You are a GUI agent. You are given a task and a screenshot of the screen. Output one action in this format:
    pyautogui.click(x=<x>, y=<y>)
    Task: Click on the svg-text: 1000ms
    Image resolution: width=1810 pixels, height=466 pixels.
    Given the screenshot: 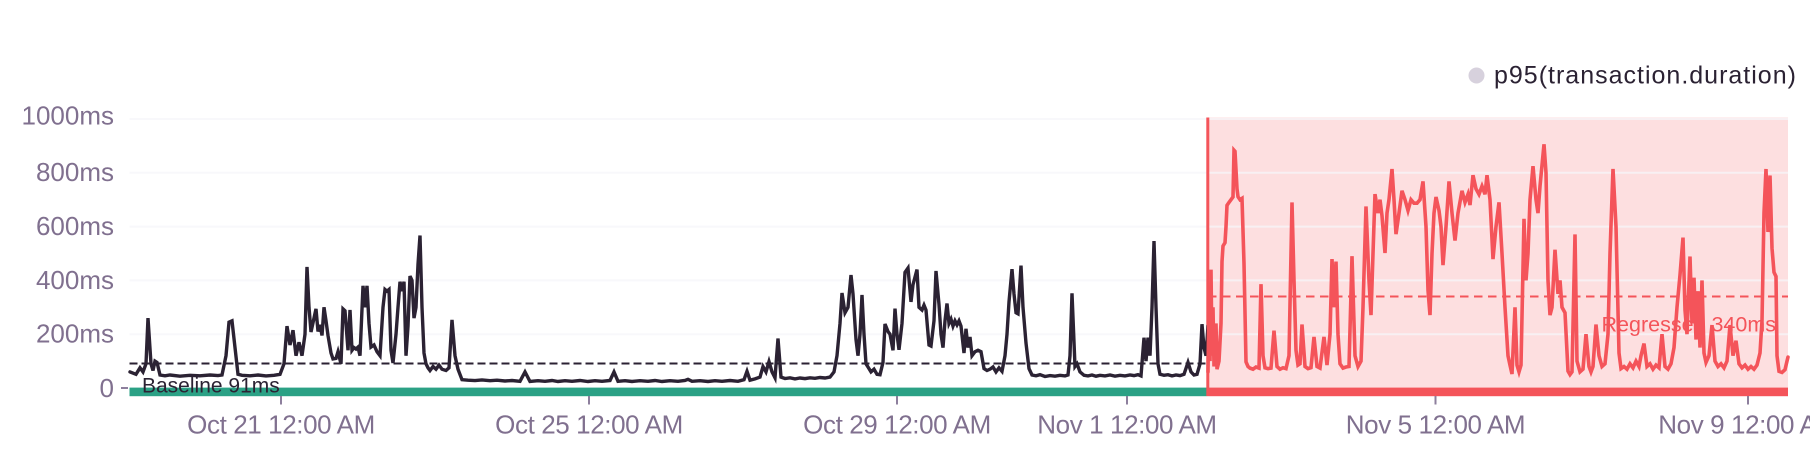 What is the action you would take?
    pyautogui.click(x=68, y=116)
    